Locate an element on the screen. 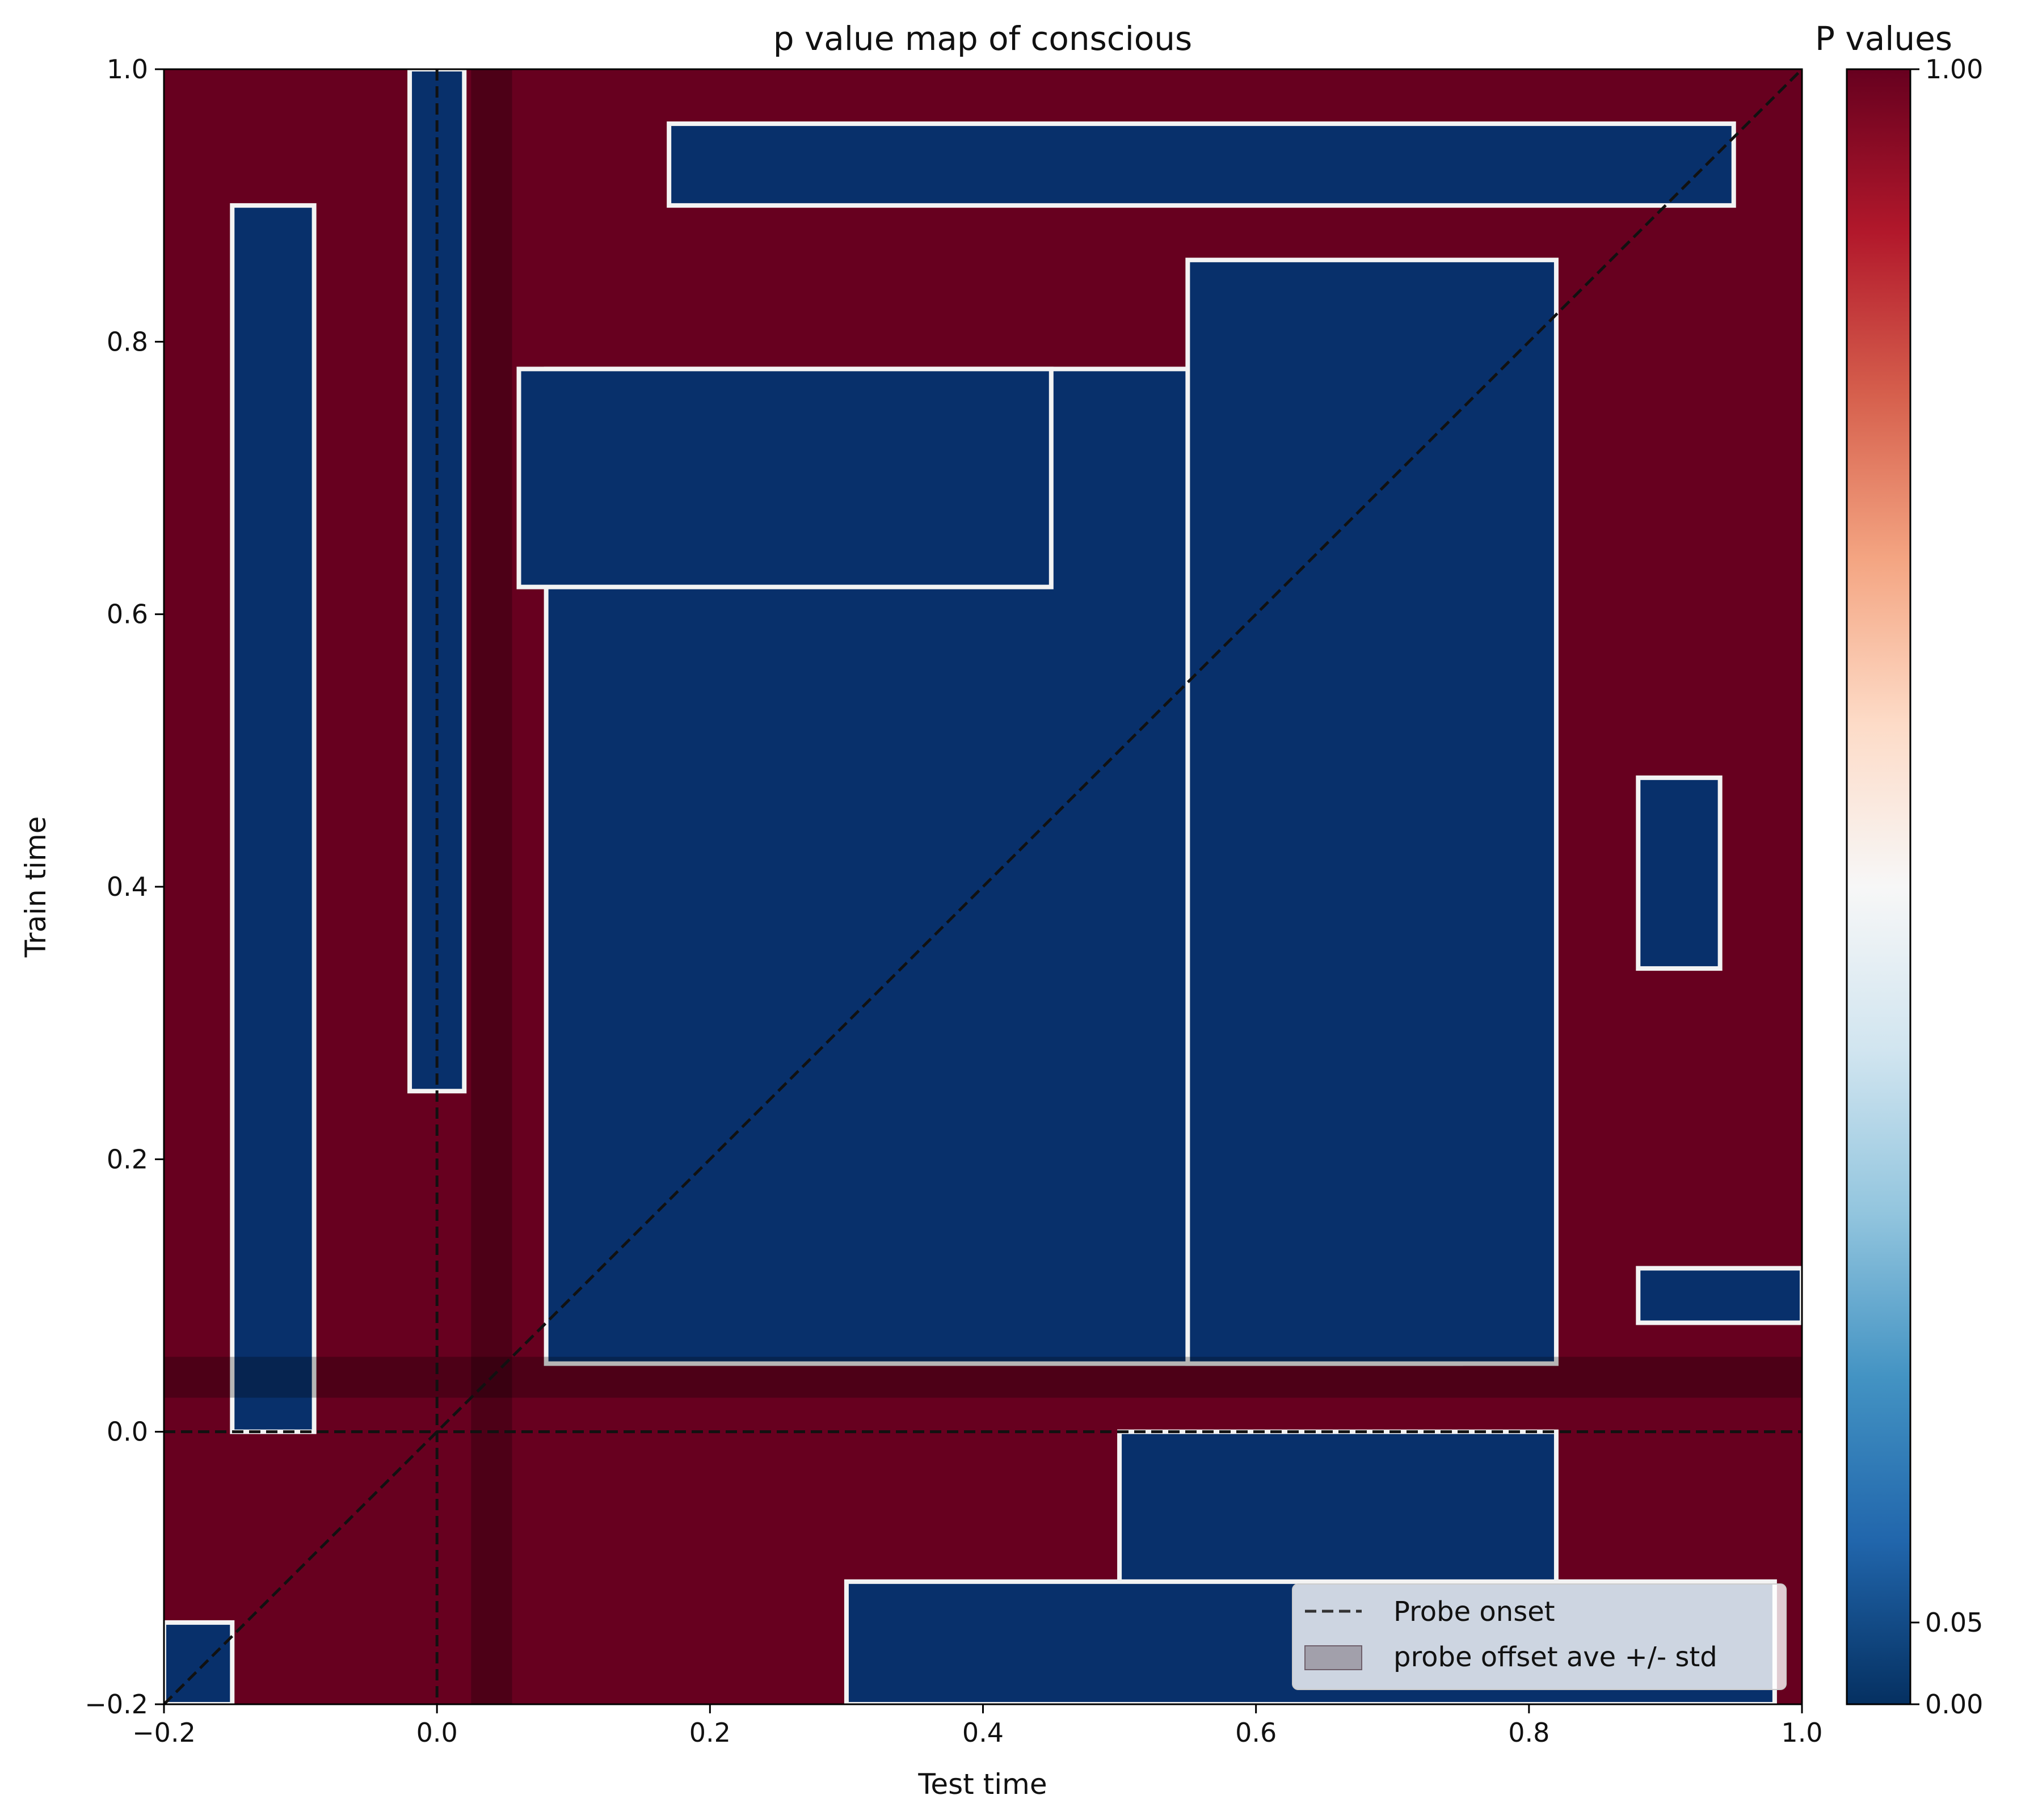  probe-offset-band-vertical is located at coordinates (491, 886).